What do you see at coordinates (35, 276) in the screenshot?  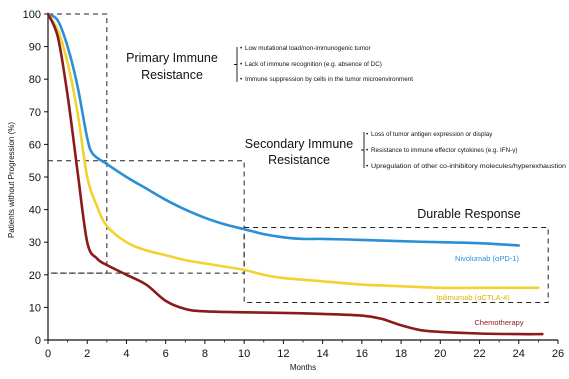 I see `y-tick-label: 20` at bounding box center [35, 276].